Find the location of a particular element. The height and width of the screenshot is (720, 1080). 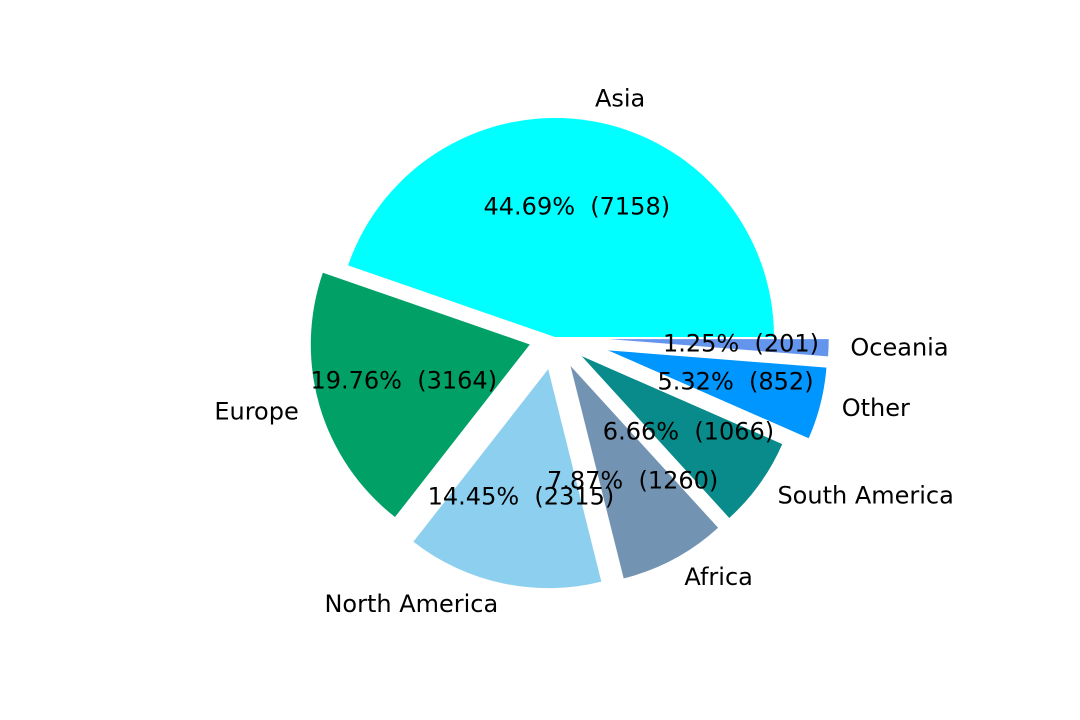

slice-count-asia: (7158) is located at coordinates (630, 206).